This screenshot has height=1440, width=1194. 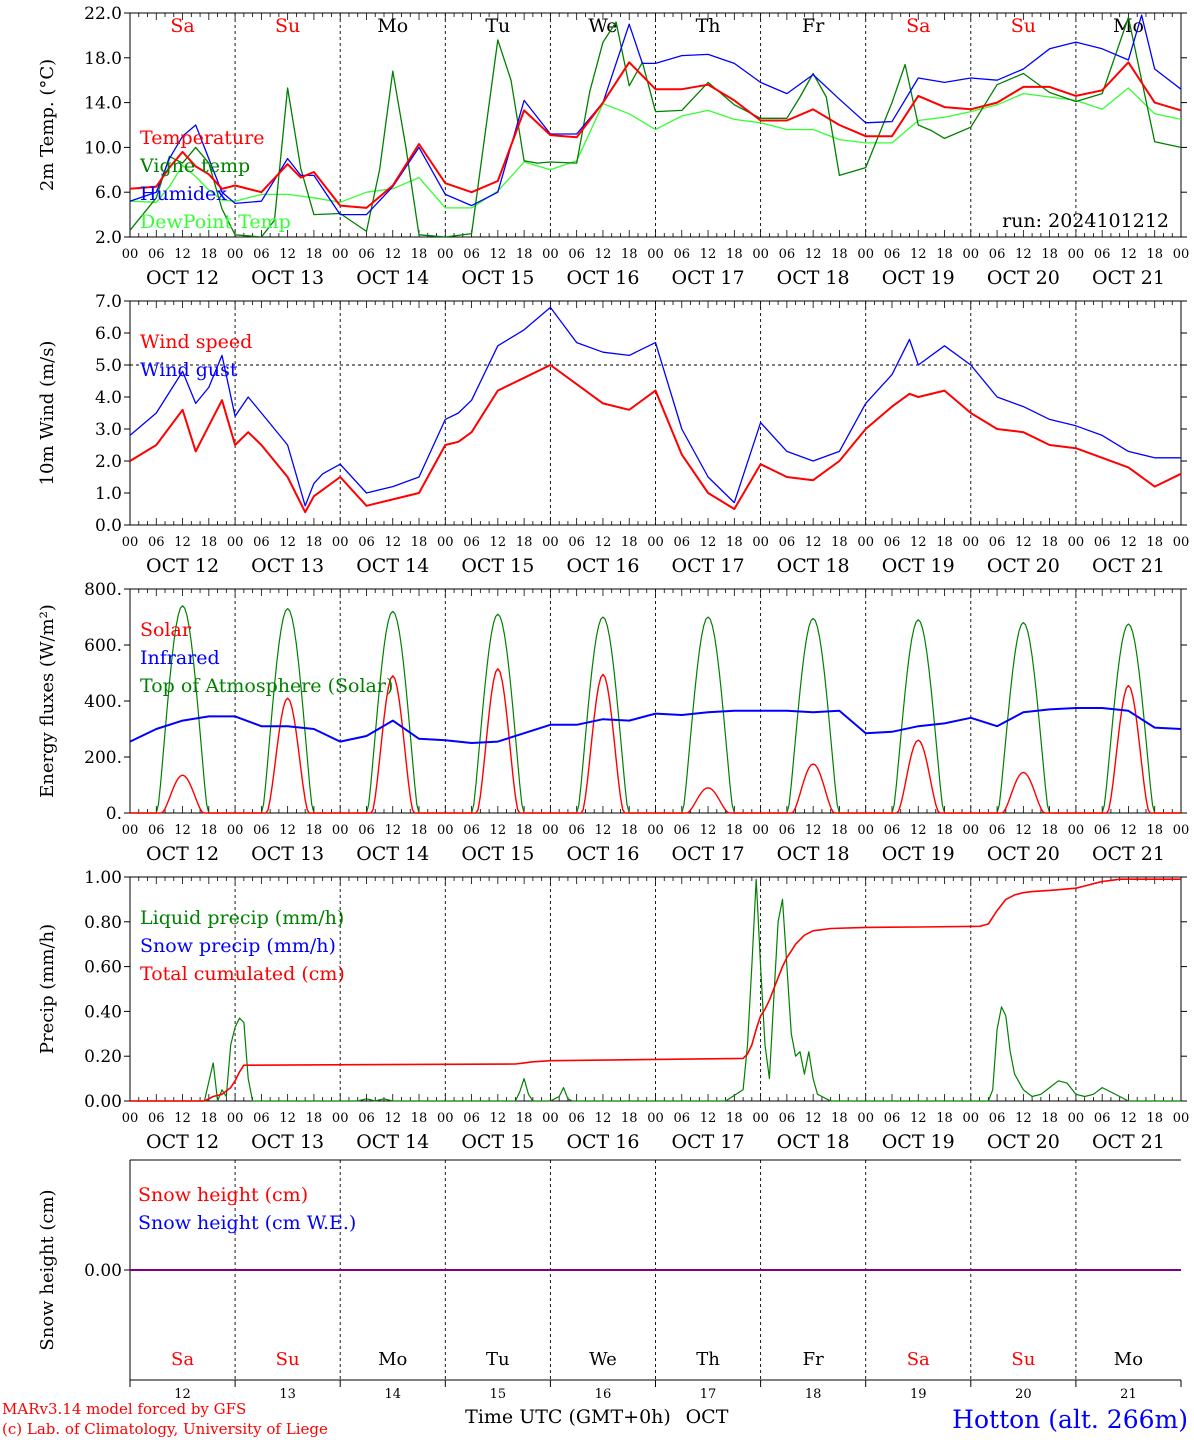 I want to click on legend-entry: Snow height (cm), so click(x=223, y=1195).